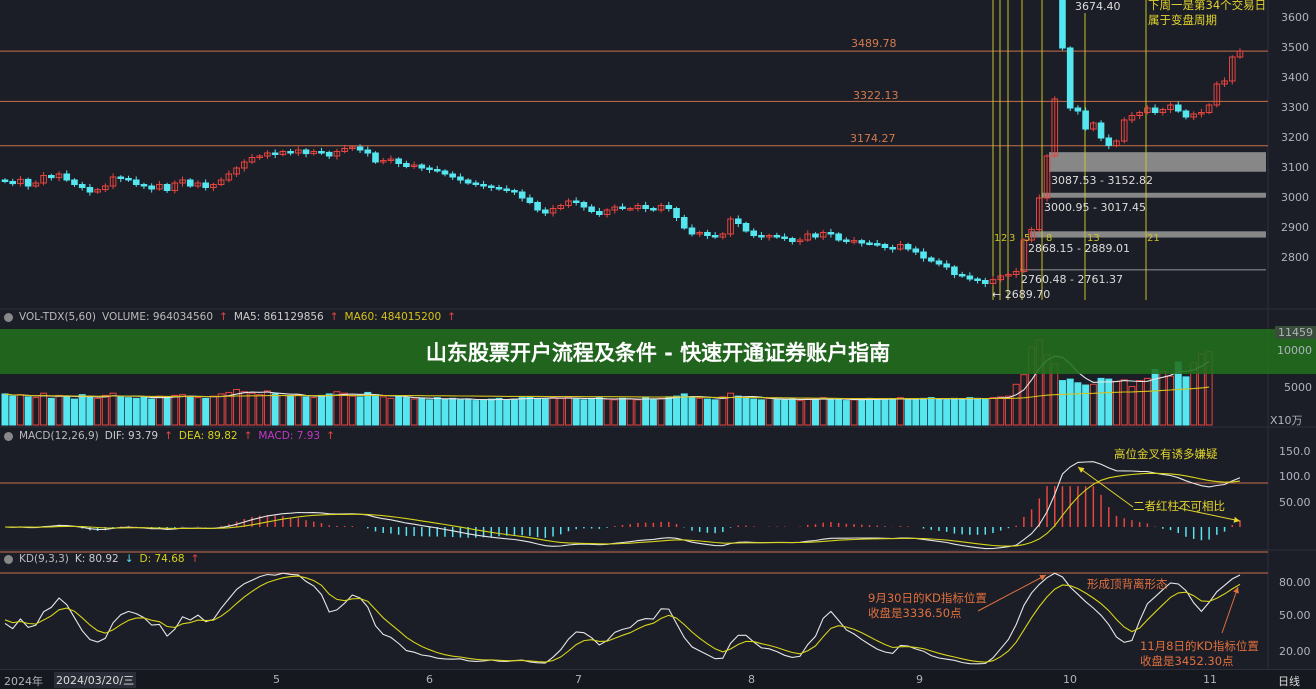 This screenshot has height=689, width=1316. Describe the element at coordinates (751, 679) in the screenshot. I see `month-tick: 8` at that location.